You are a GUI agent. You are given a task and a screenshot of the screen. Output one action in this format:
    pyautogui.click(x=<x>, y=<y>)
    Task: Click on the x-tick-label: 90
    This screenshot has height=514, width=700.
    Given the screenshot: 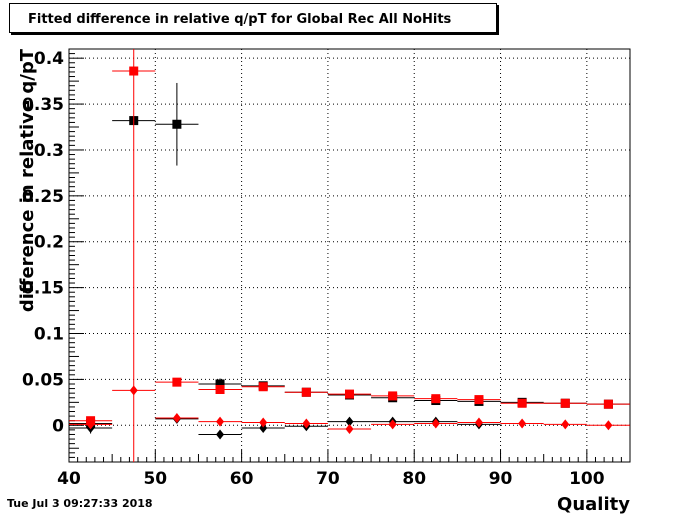 What is the action you would take?
    pyautogui.click(x=501, y=479)
    